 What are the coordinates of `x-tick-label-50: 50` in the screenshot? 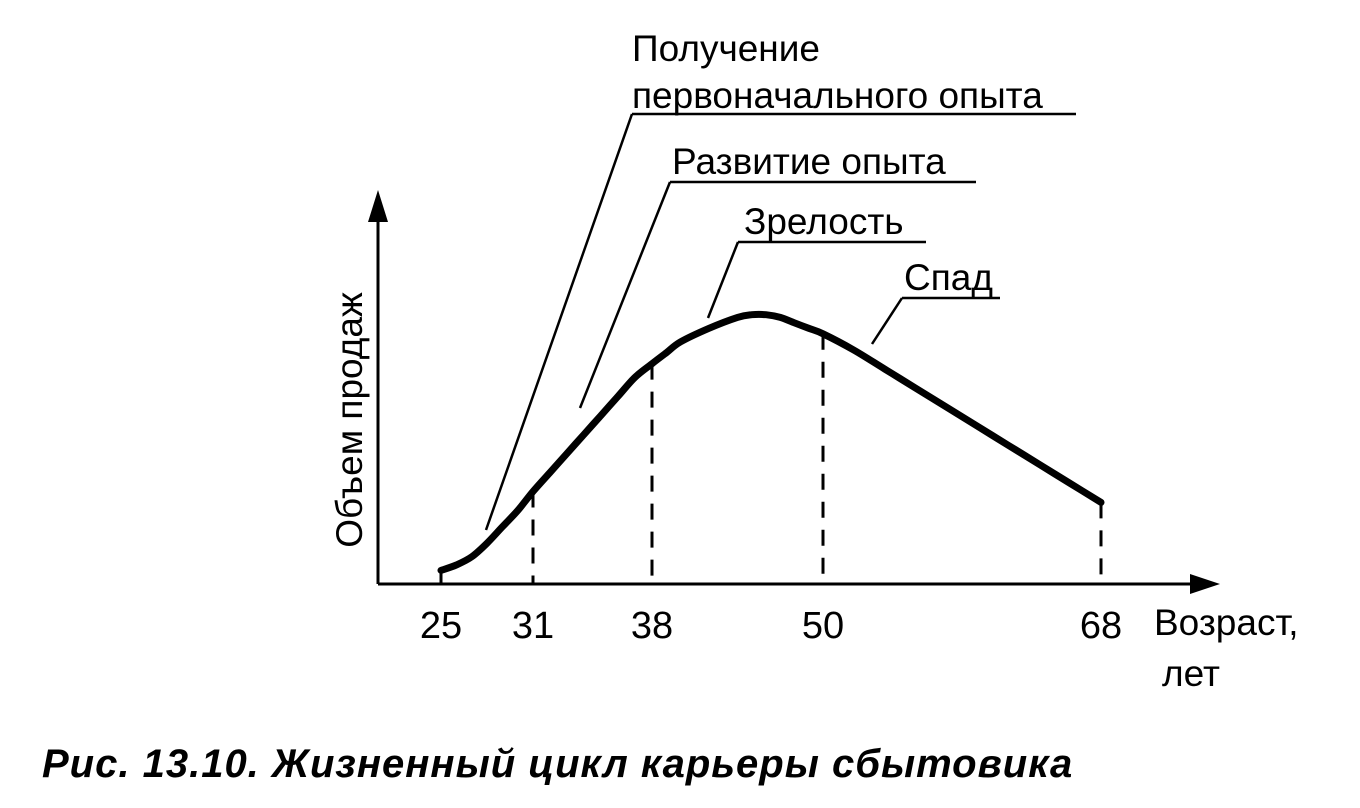 It's located at (823, 626).